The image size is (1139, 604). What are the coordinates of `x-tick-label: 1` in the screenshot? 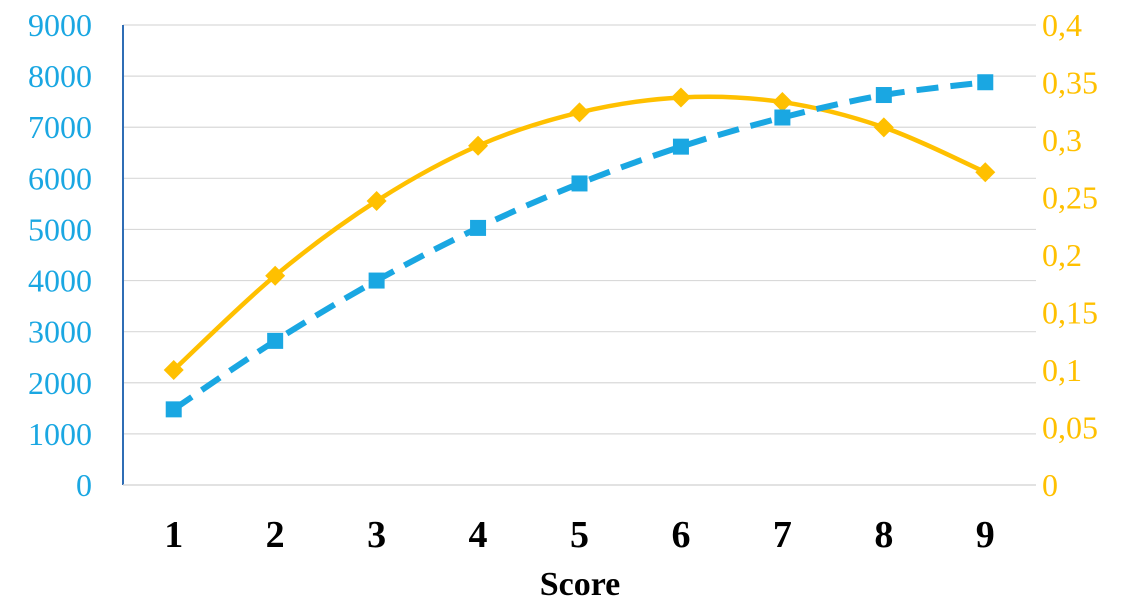 It's located at (173, 535).